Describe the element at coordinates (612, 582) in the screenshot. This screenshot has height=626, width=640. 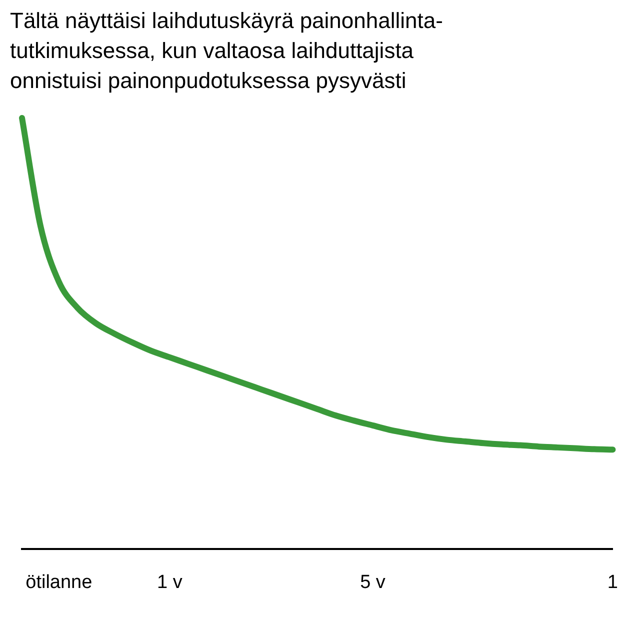
I see `x-tick-label: 1` at that location.